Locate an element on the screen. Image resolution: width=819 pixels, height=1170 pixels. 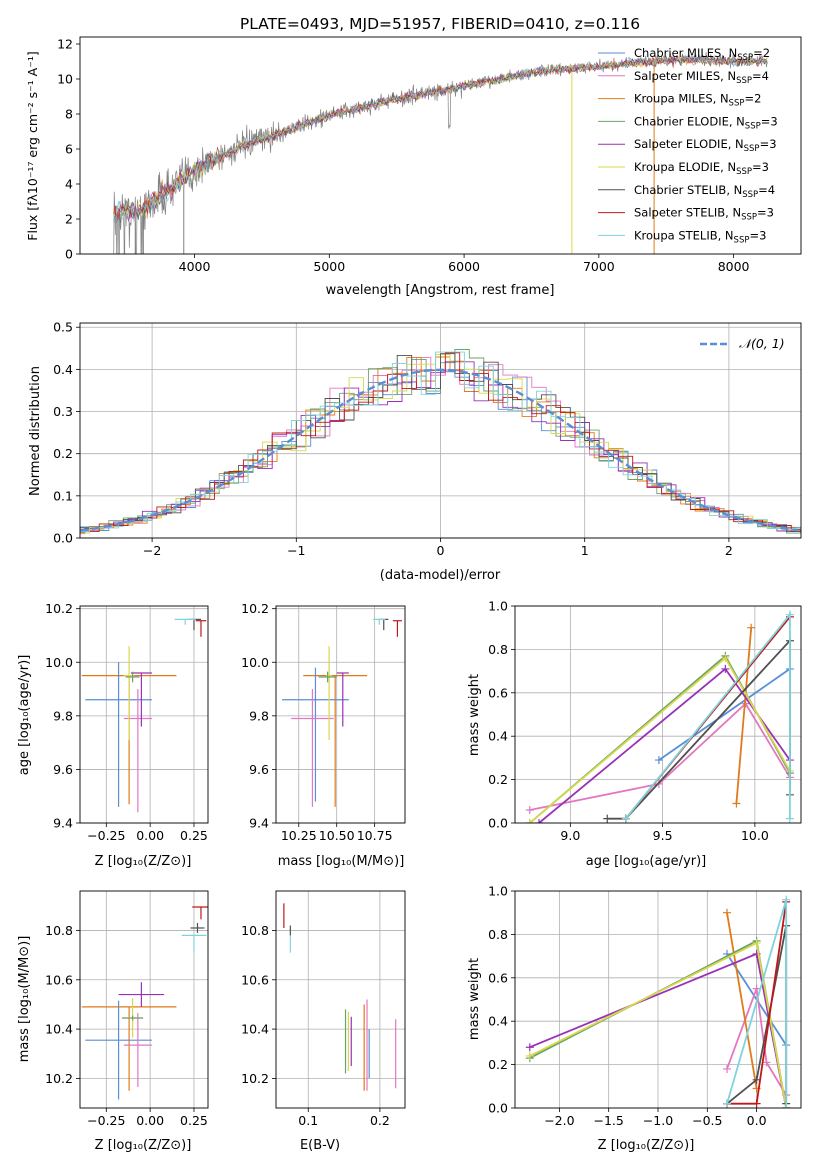
series-line-salpeter-miles is located at coordinates (660, 756).